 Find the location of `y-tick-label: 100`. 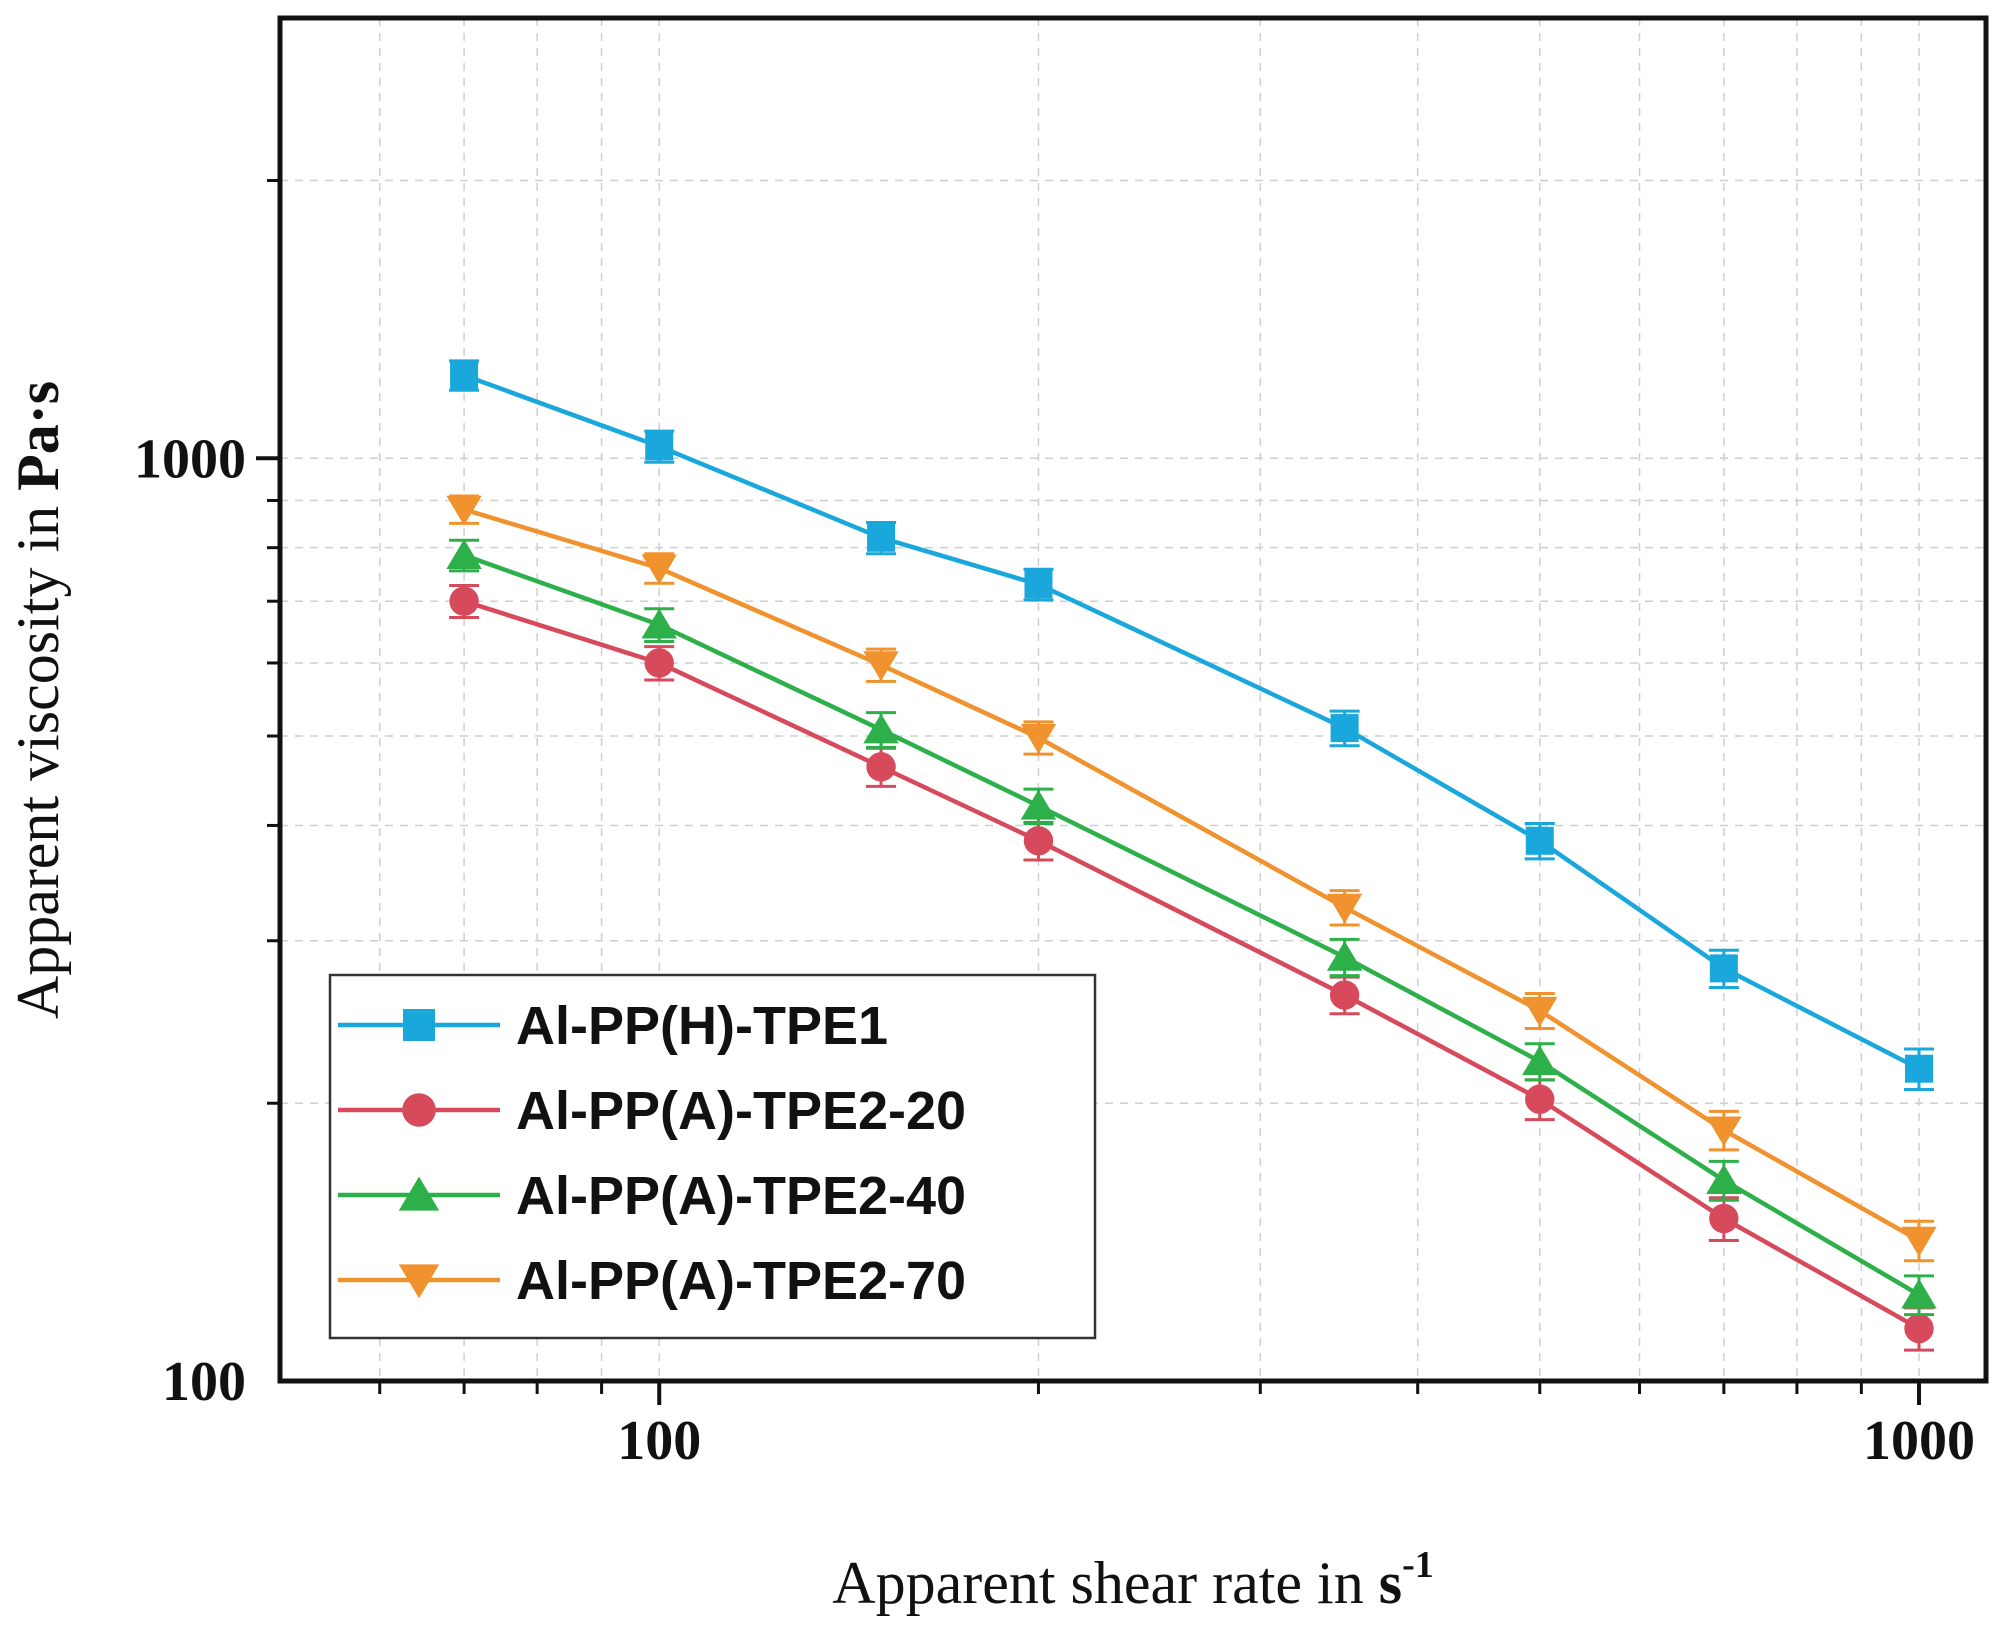

y-tick-label: 100 is located at coordinates (204, 1382).